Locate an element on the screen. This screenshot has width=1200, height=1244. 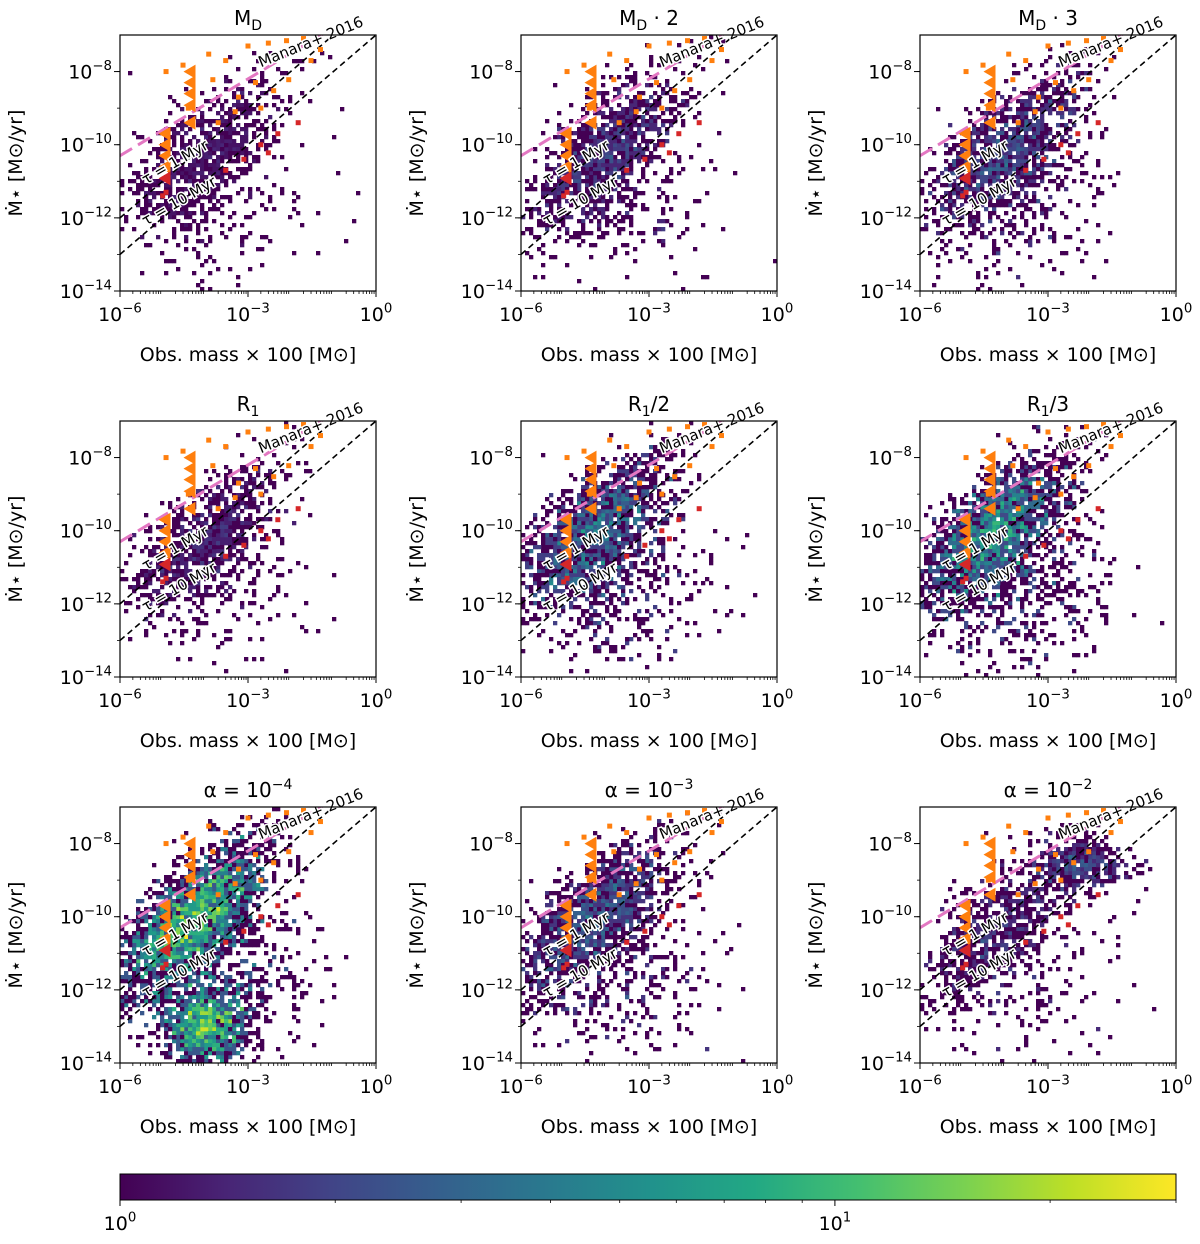
plot-area is located at coordinates (248, 547).